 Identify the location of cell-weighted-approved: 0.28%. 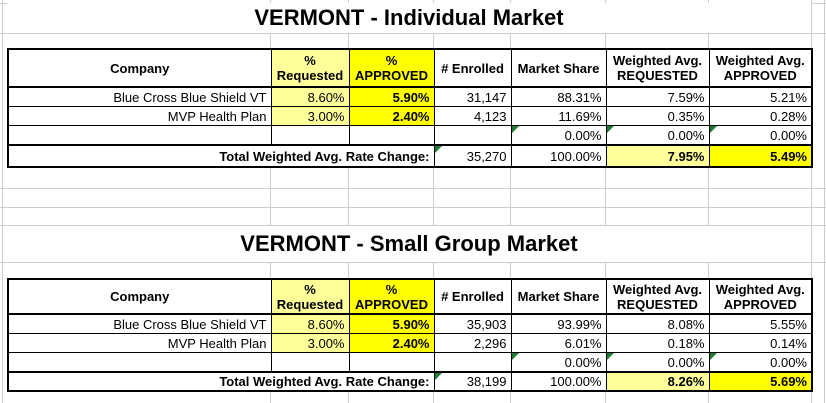
(760, 116).